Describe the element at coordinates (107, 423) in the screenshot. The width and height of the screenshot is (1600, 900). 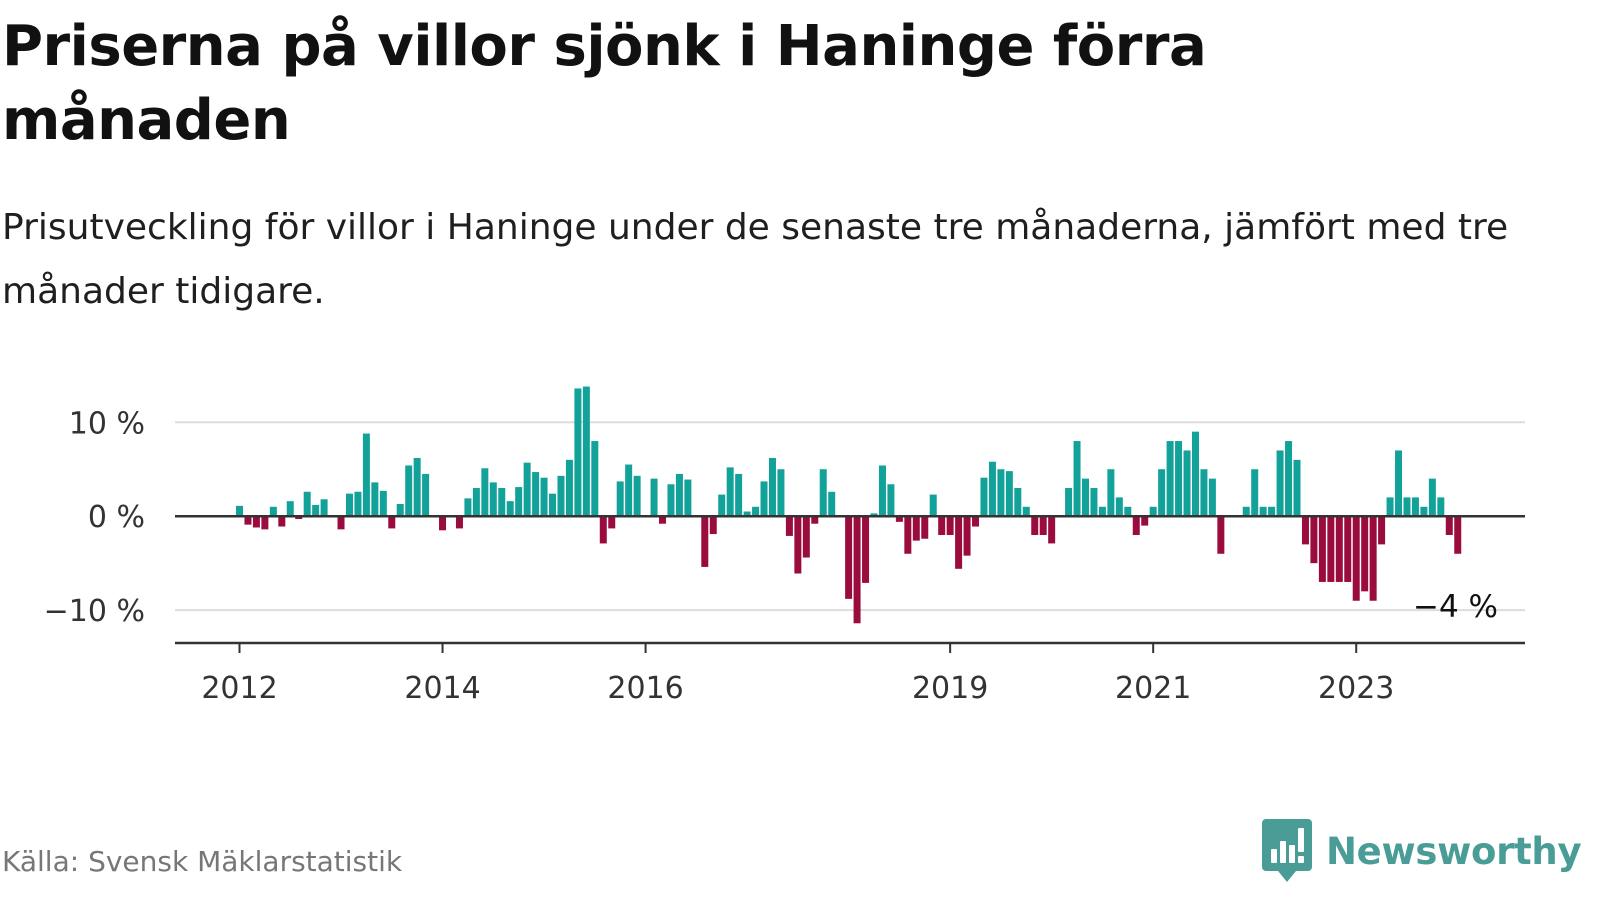
I see `y-tick-label: 10 %` at that location.